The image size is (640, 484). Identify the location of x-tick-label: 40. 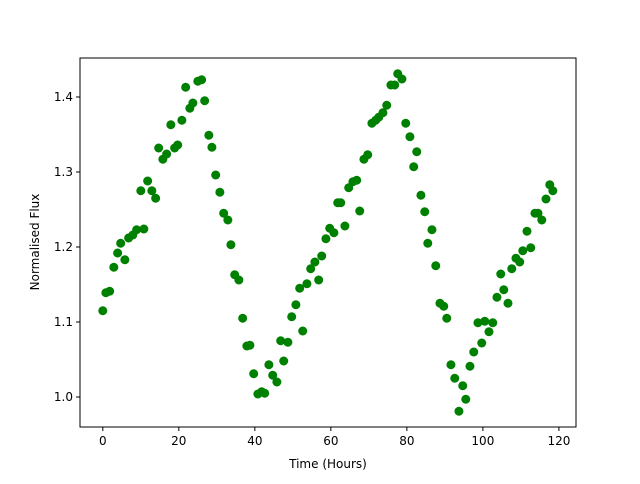
(254, 441).